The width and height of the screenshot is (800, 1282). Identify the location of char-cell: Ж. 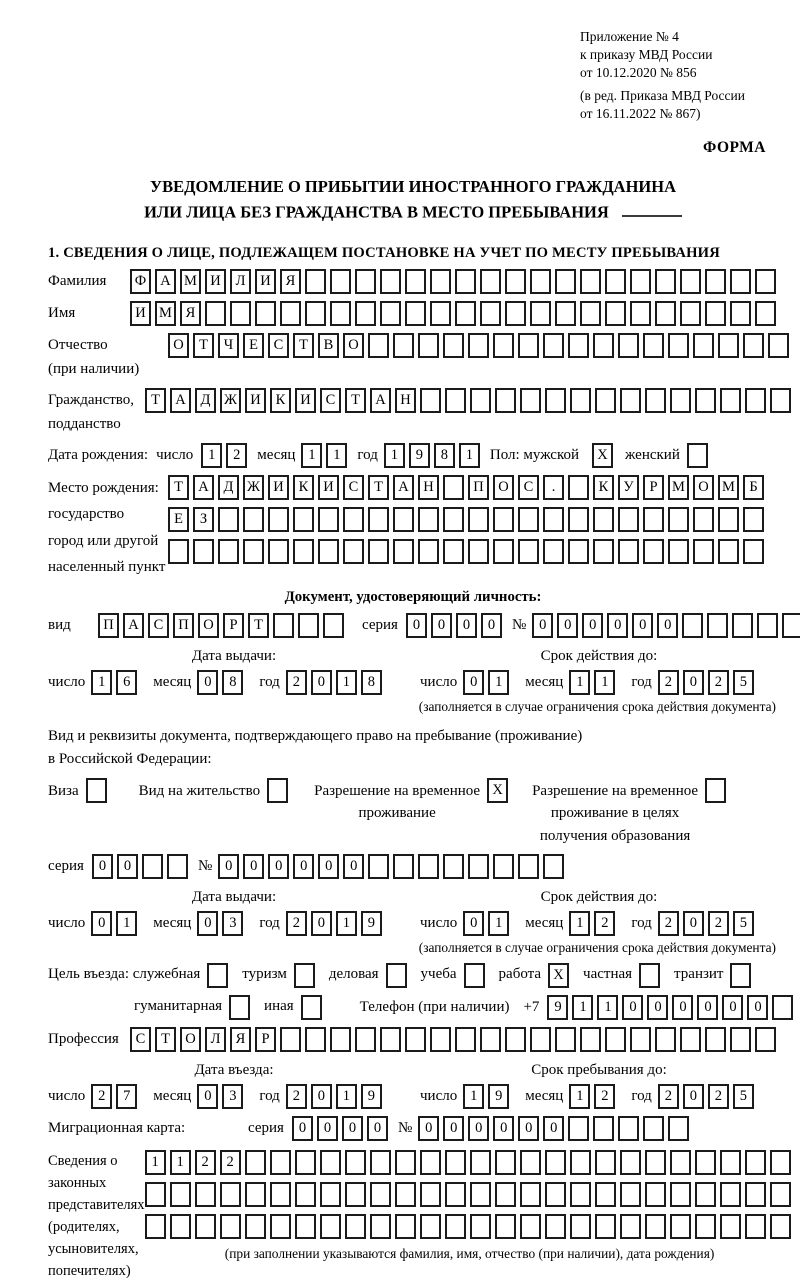
(230, 401).